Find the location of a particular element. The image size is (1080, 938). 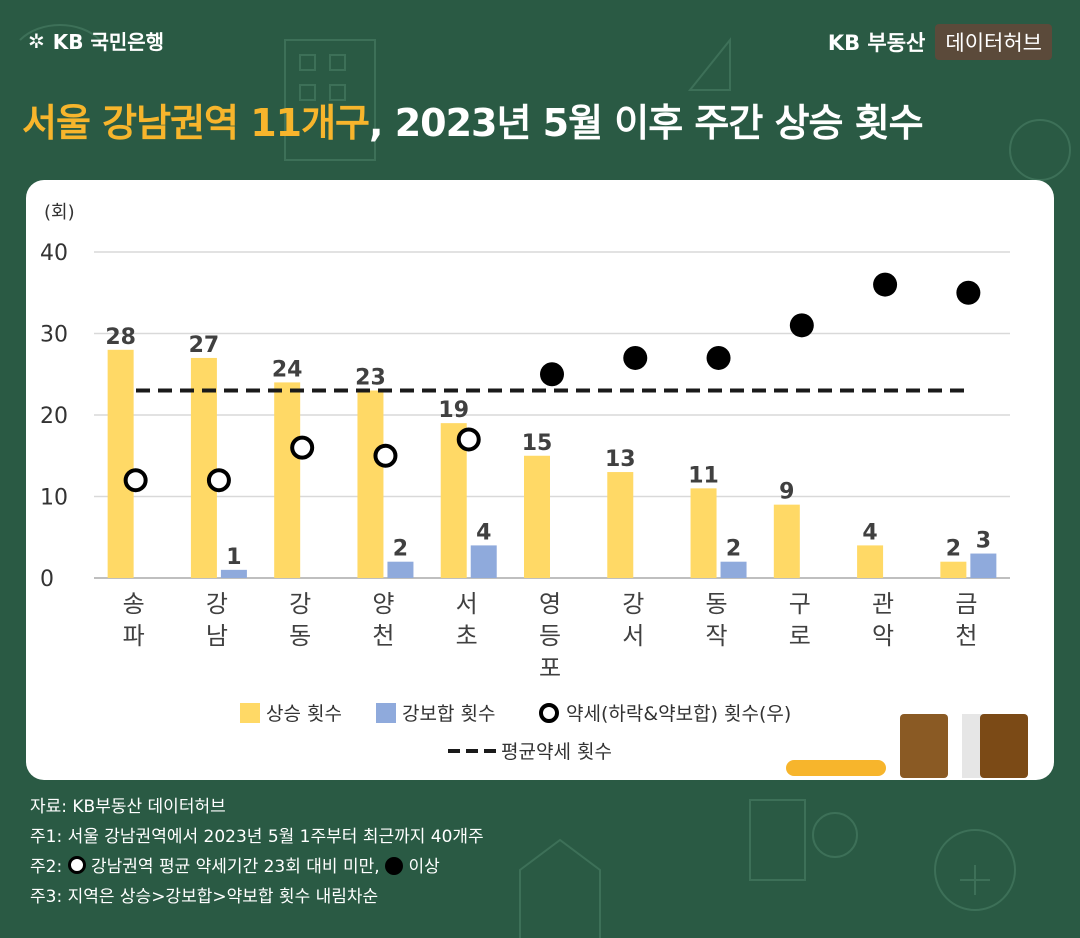

title-highlight: 서울 강남권역 11개구 is located at coordinates (196, 123).